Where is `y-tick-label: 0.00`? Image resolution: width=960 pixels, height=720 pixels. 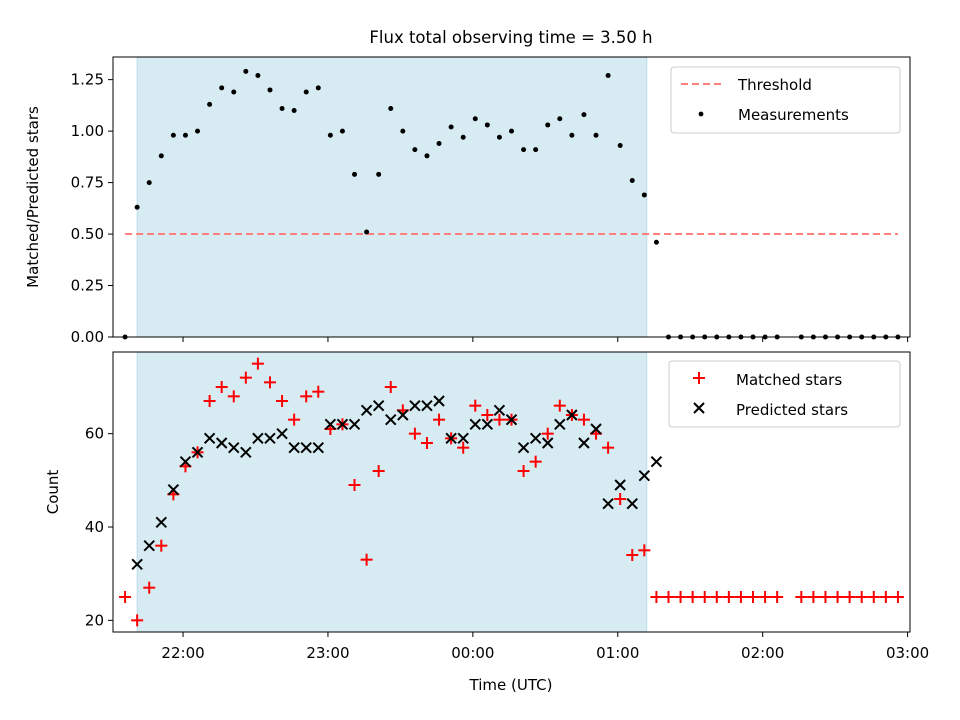
y-tick-label: 0.00 is located at coordinates (87, 337).